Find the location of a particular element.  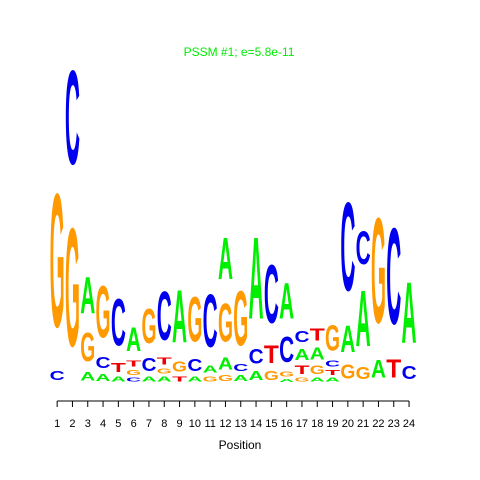

x-tick-label-3: 3 is located at coordinates (88, 424).